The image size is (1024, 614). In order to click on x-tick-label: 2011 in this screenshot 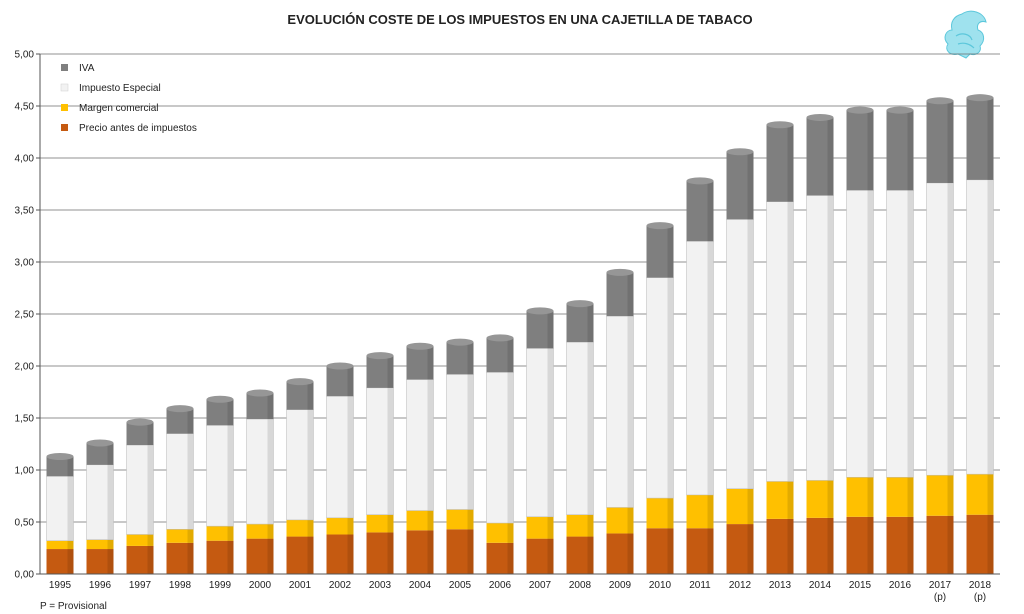, I will do `click(700, 585)`.